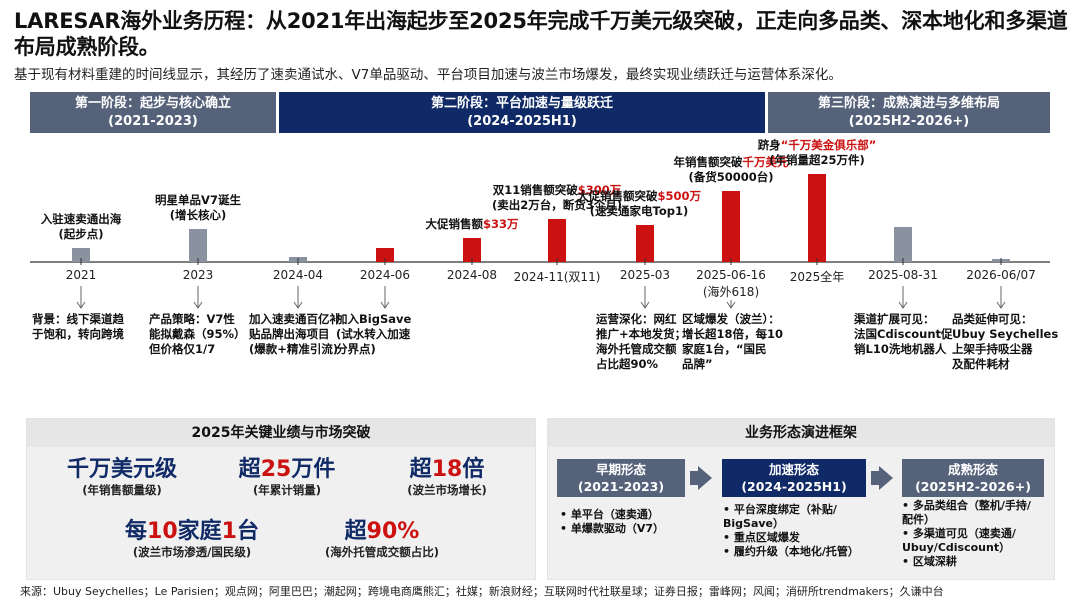 The width and height of the screenshot is (1080, 603). Describe the element at coordinates (153, 112) in the screenshot. I see `phase-banner-1: 第一阶段：起步与核心确立 (2021-2023)` at that location.